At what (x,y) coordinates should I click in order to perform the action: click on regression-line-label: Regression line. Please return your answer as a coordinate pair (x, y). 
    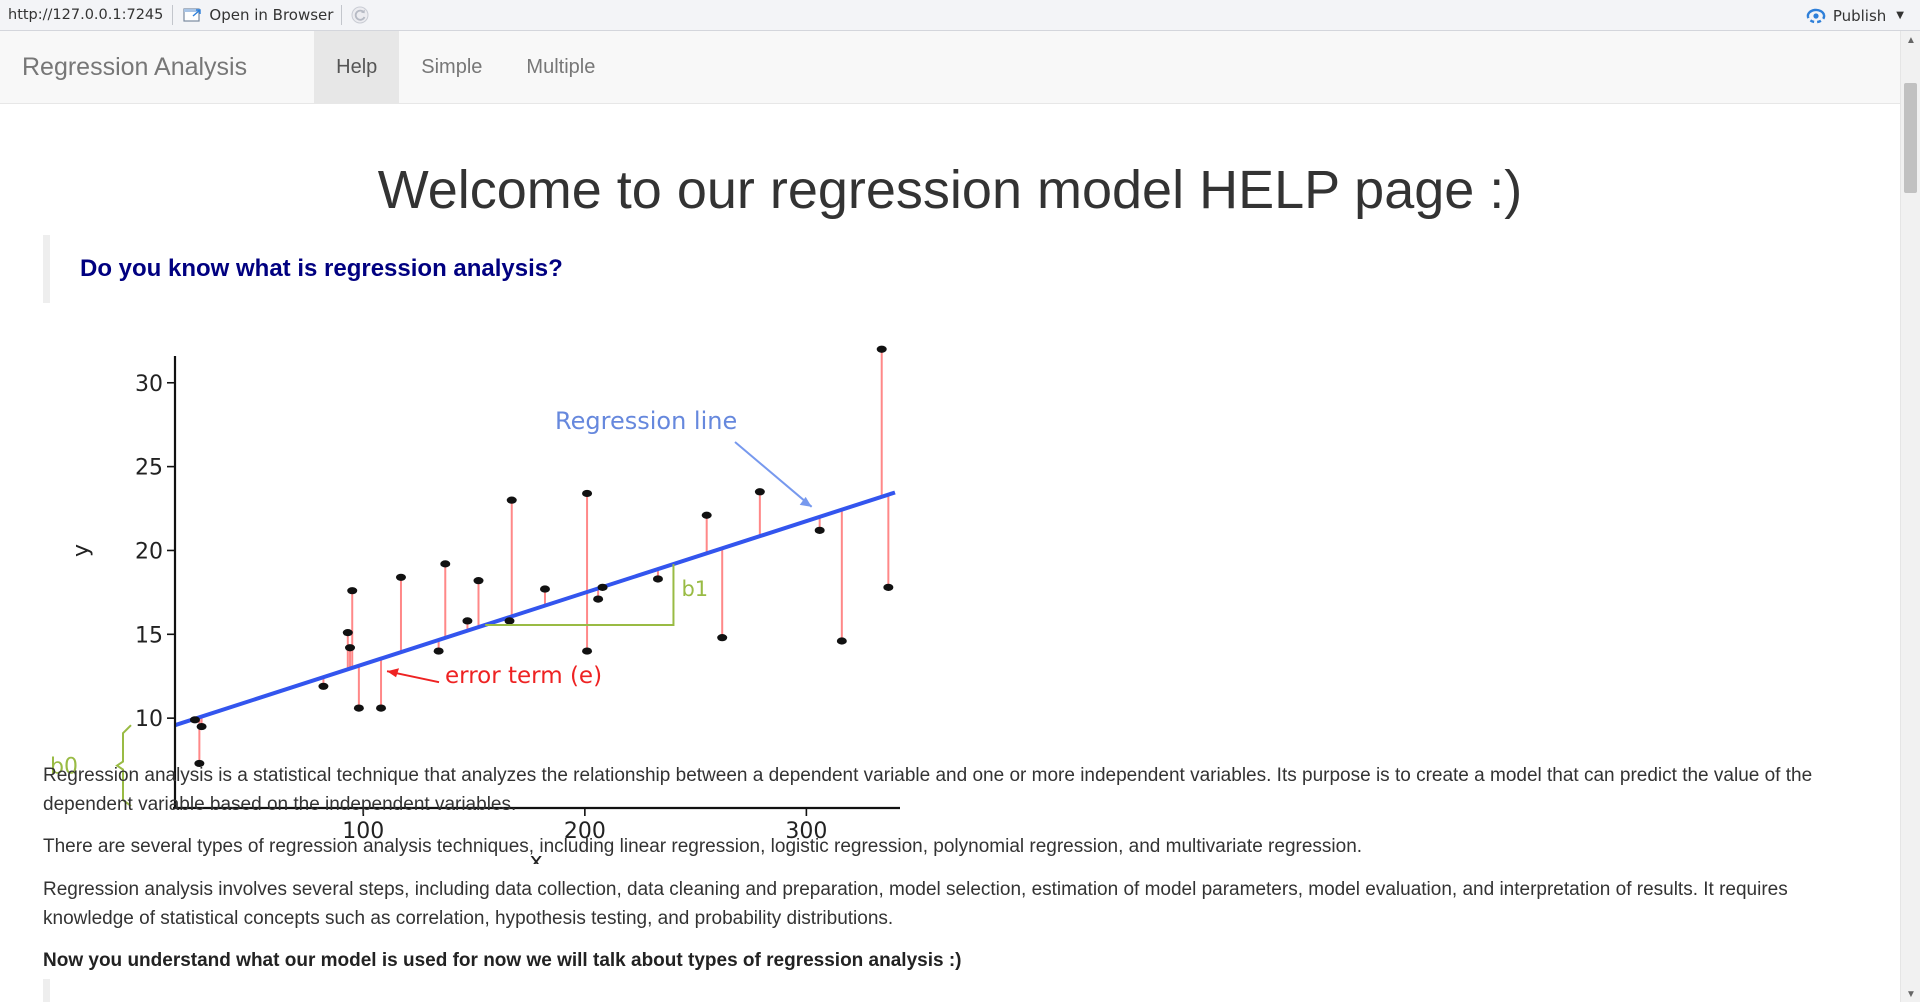
    Looking at the image, I should click on (646, 421).